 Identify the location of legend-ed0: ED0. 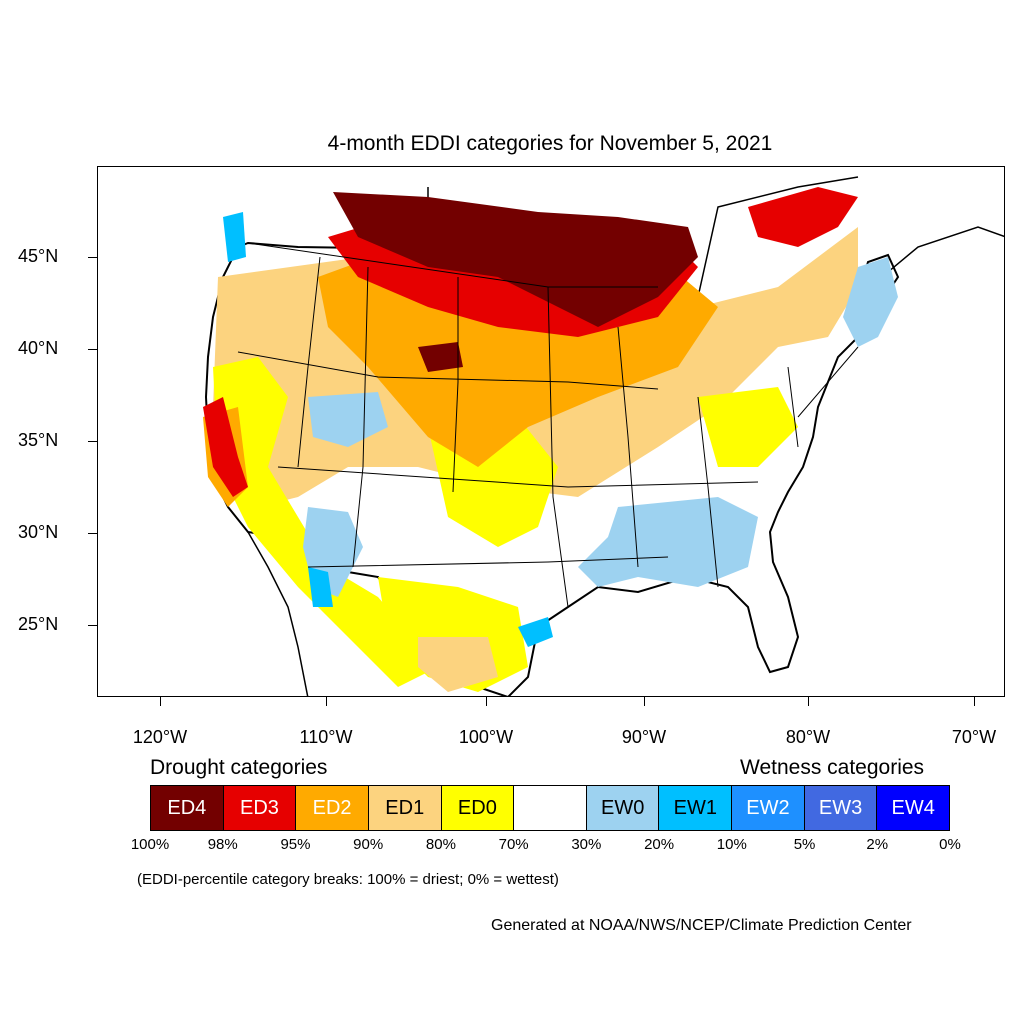
(478, 808).